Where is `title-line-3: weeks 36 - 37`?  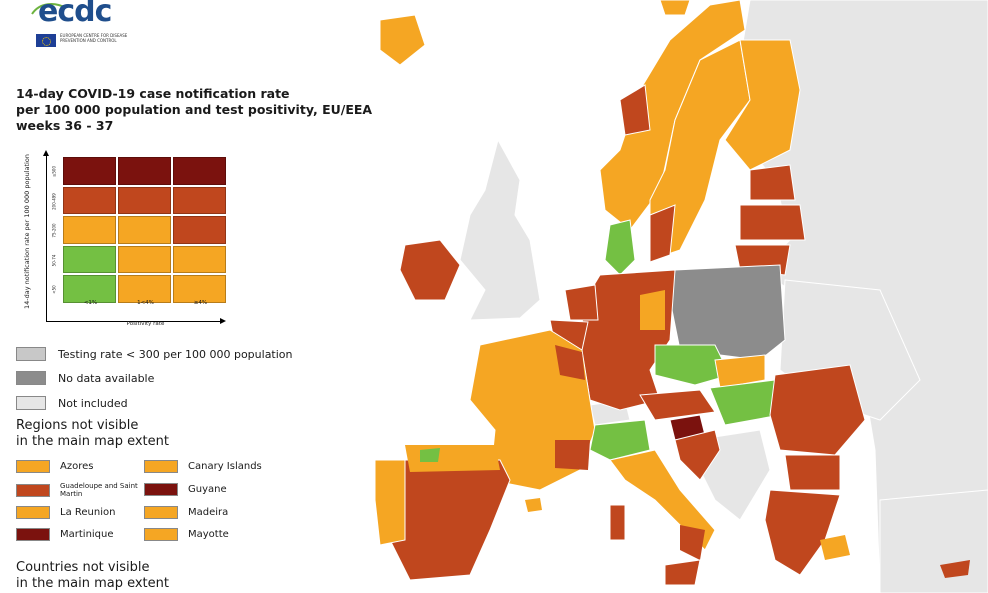 title-line-3: weeks 36 - 37 is located at coordinates (65, 125).